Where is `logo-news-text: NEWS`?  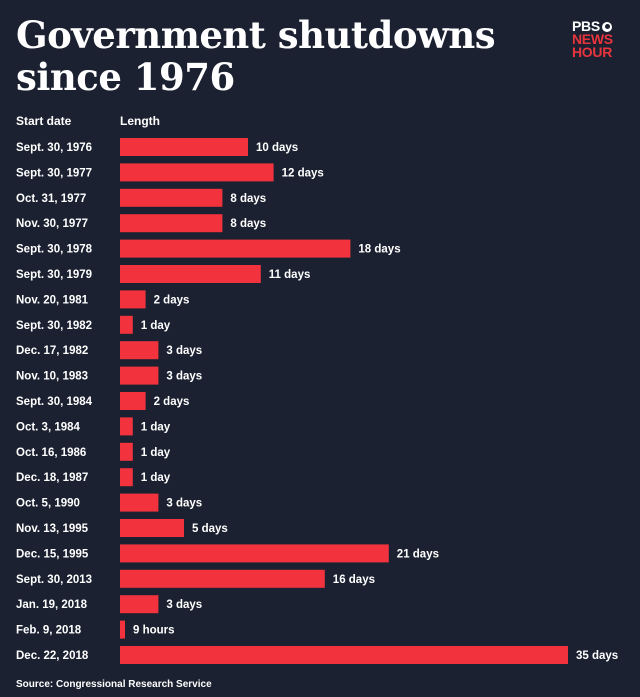
logo-news-text: NEWS is located at coordinates (592, 39).